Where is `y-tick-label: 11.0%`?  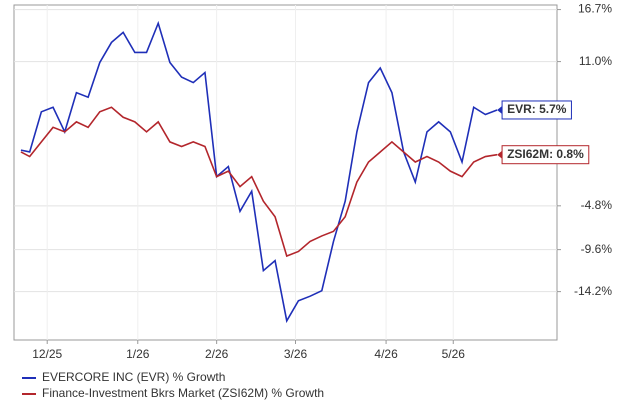 y-tick-label: 11.0% is located at coordinates (595, 61).